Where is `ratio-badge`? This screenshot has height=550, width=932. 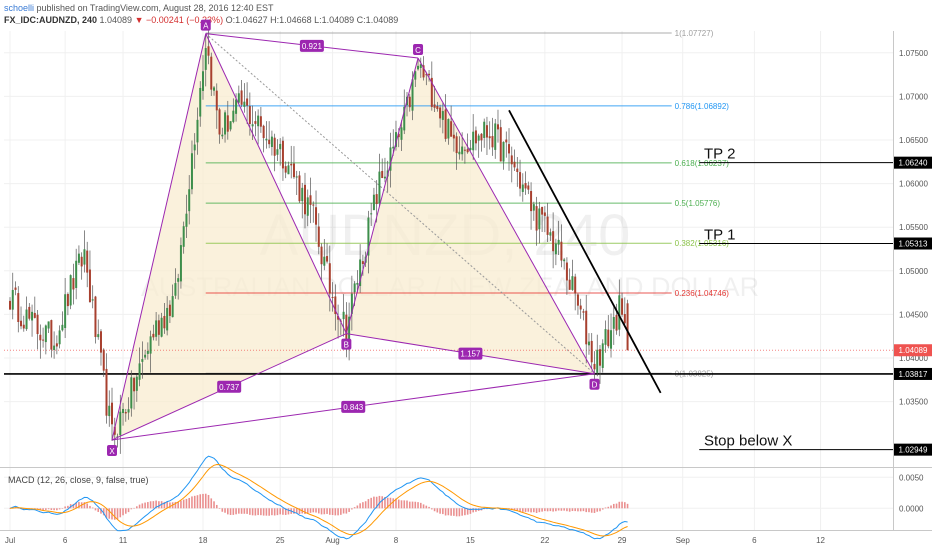 ratio-badge is located at coordinates (470, 353).